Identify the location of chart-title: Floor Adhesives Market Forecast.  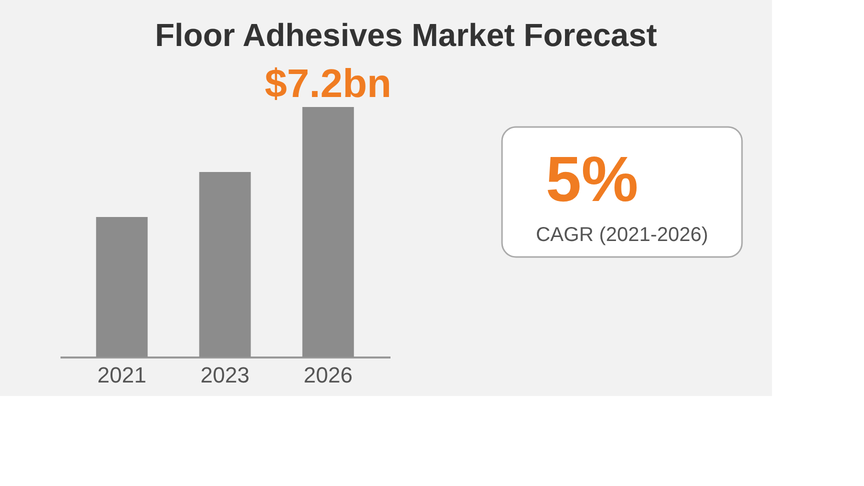
(406, 35).